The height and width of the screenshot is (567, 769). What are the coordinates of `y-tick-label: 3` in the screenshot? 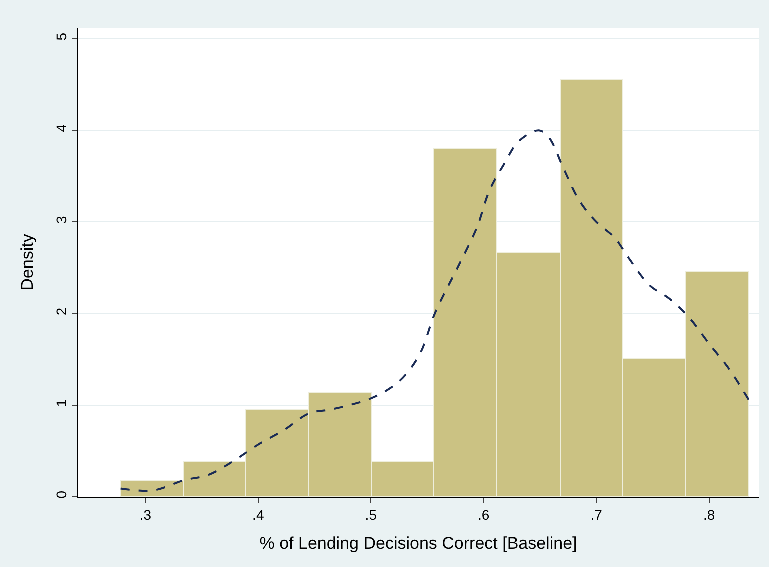 It's located at (61, 220).